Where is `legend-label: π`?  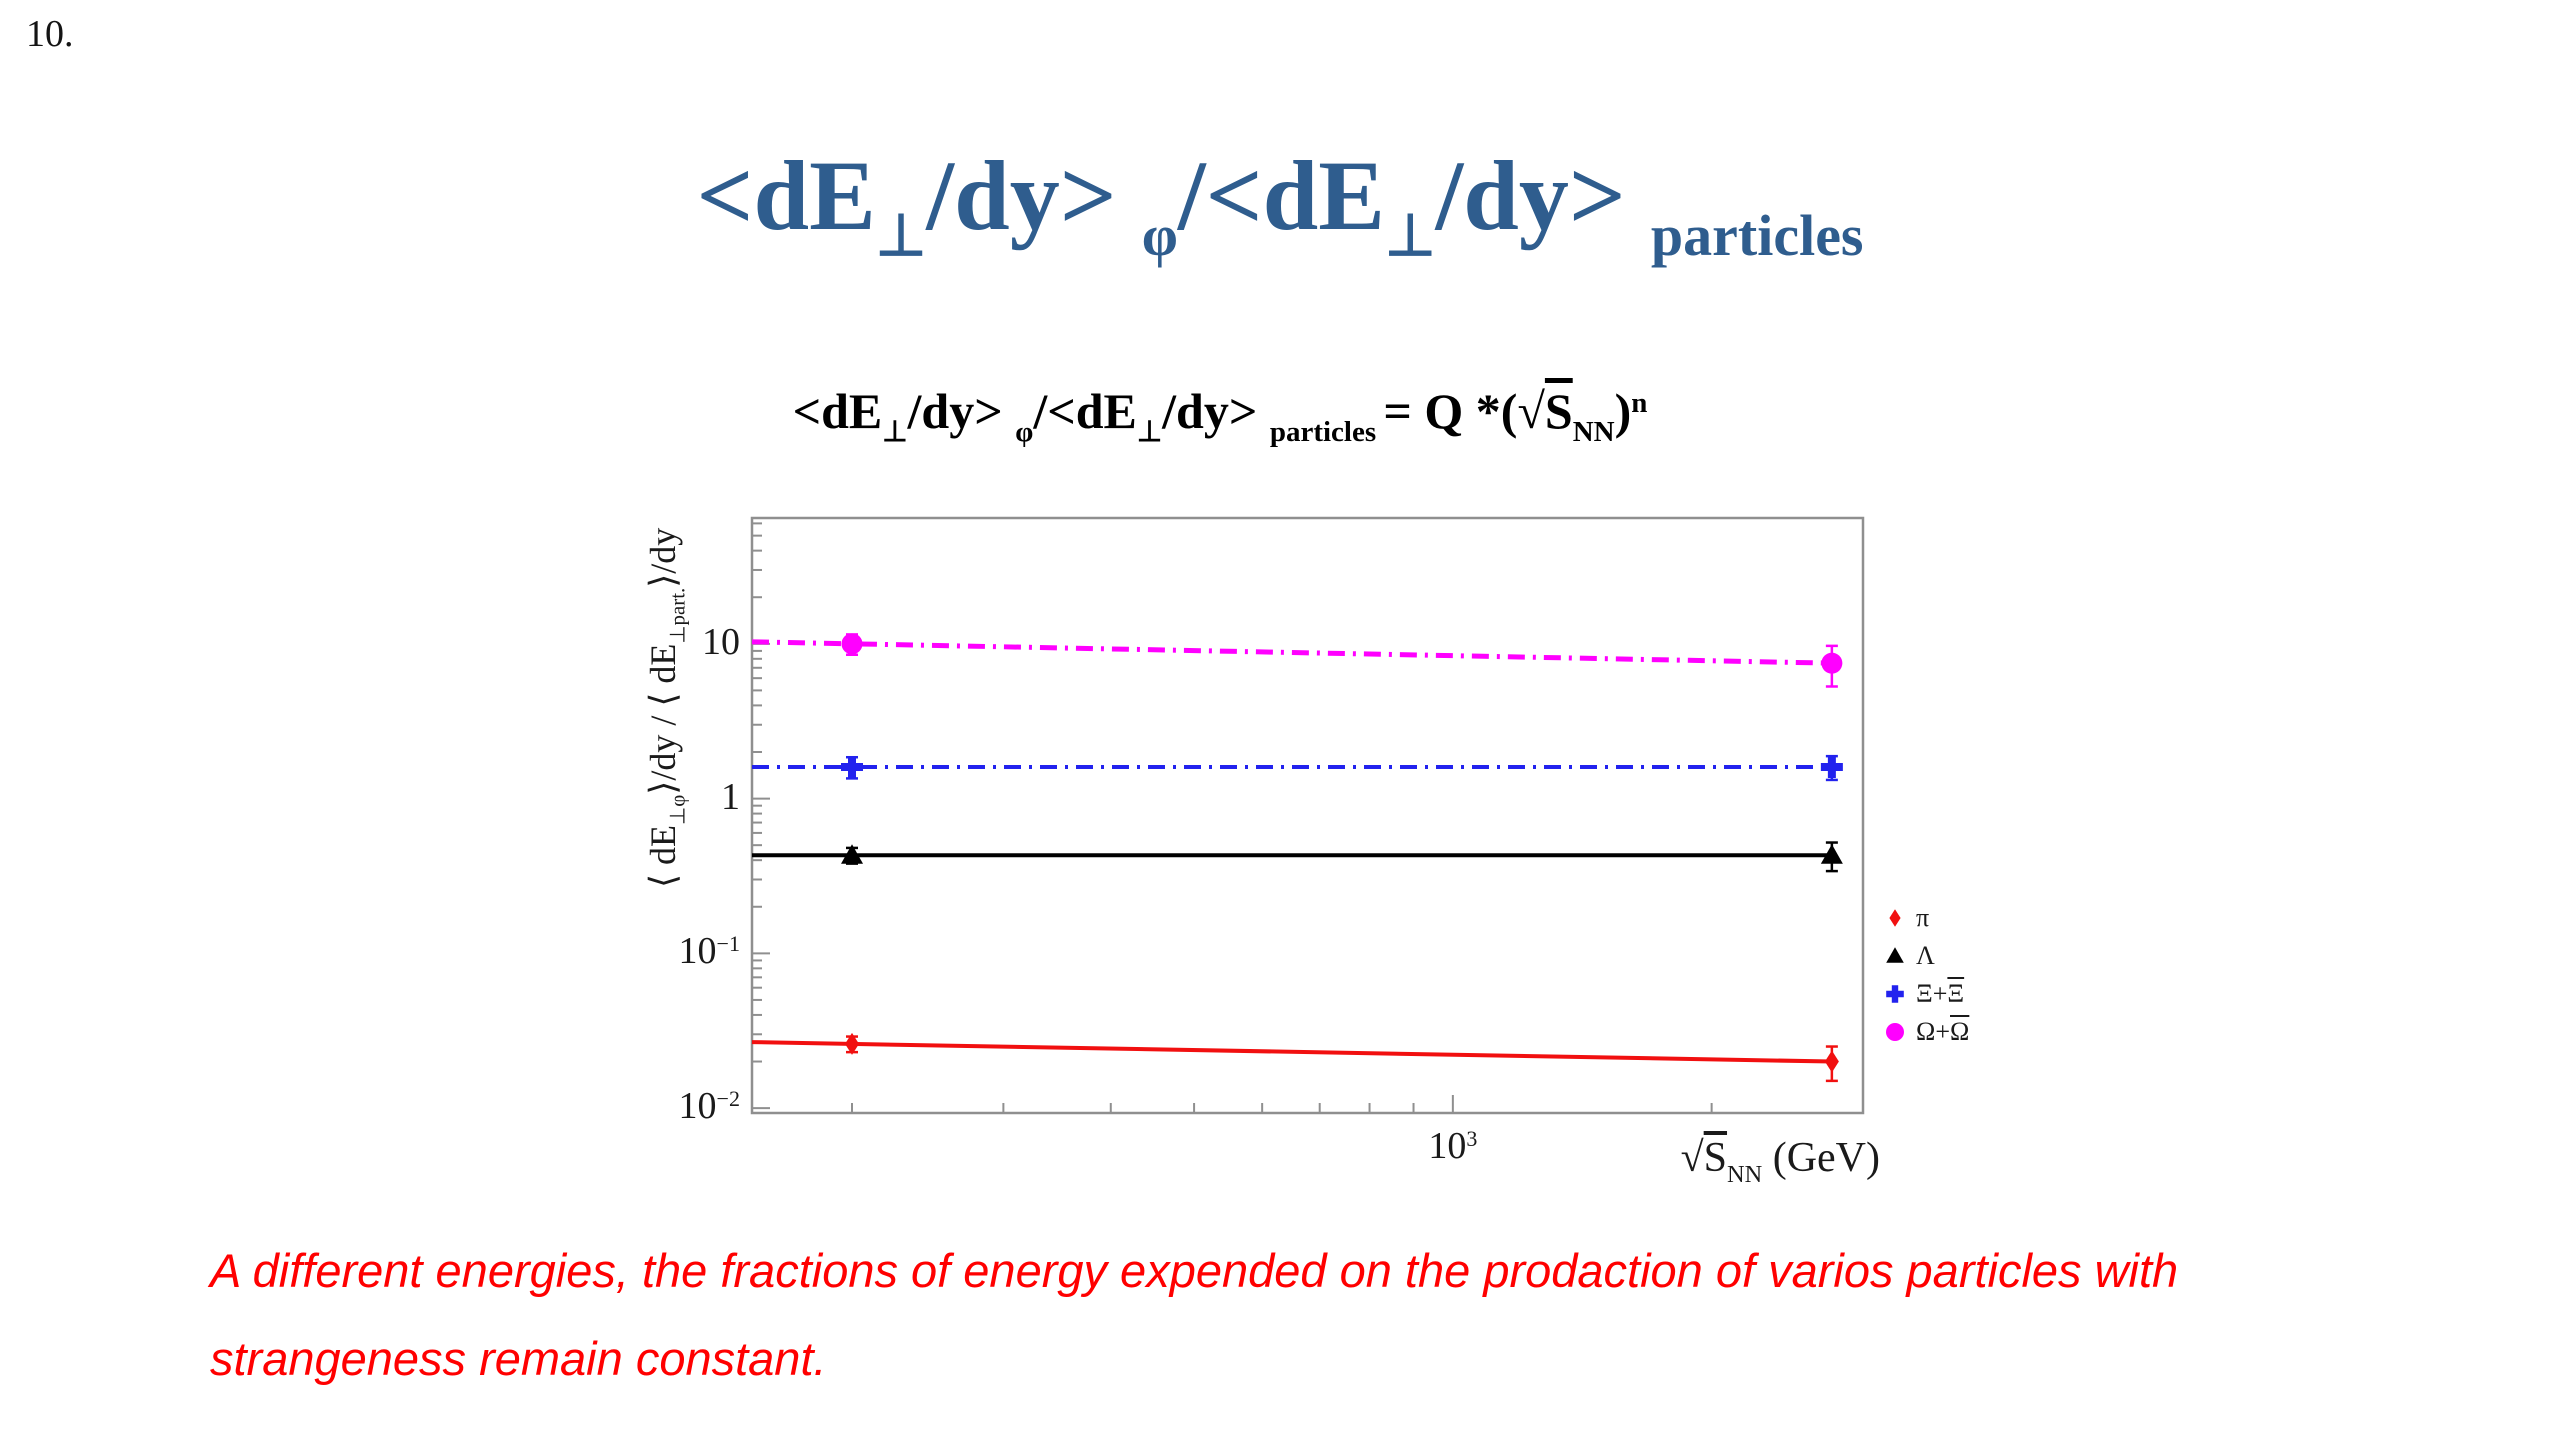
legend-label: π is located at coordinates (1923, 917).